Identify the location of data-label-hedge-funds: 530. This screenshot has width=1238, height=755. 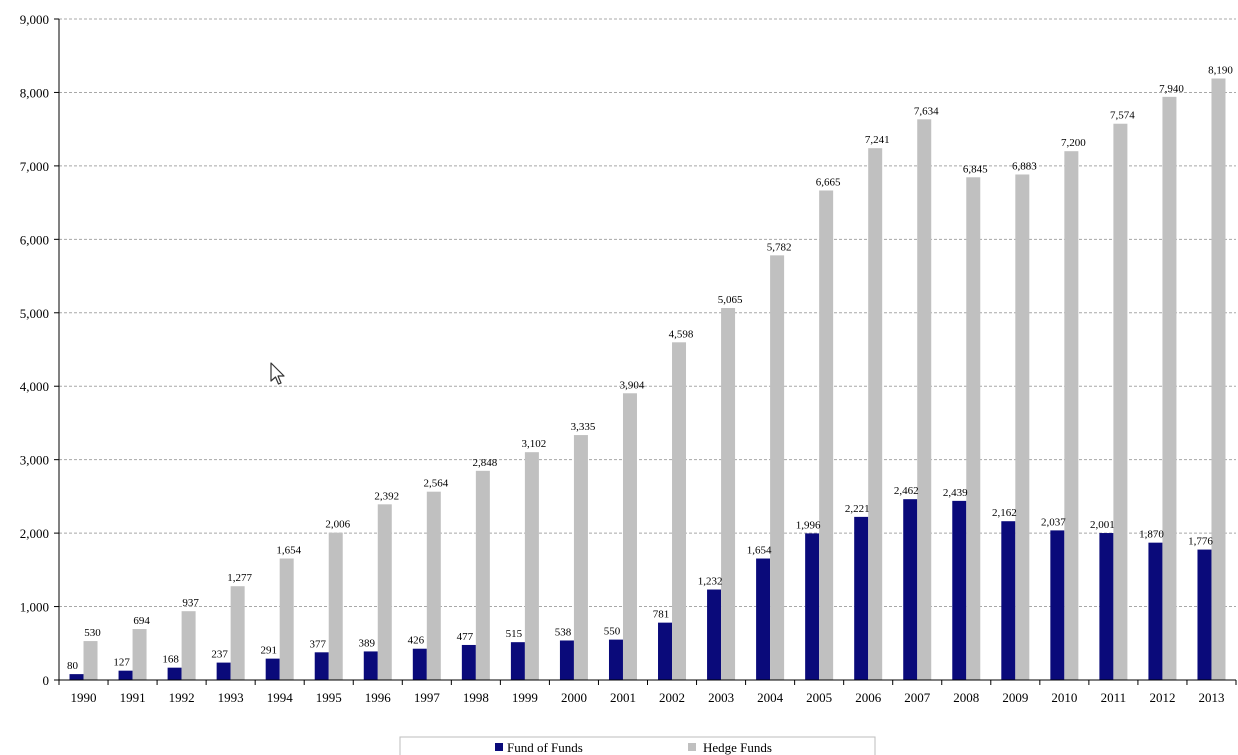
(92, 633).